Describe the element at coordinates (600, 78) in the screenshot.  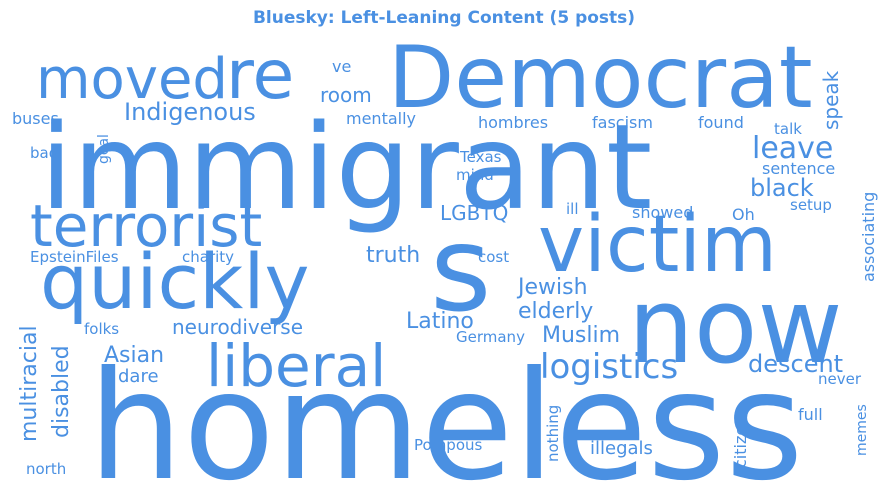
I see `word-democrat: Democrat` at that location.